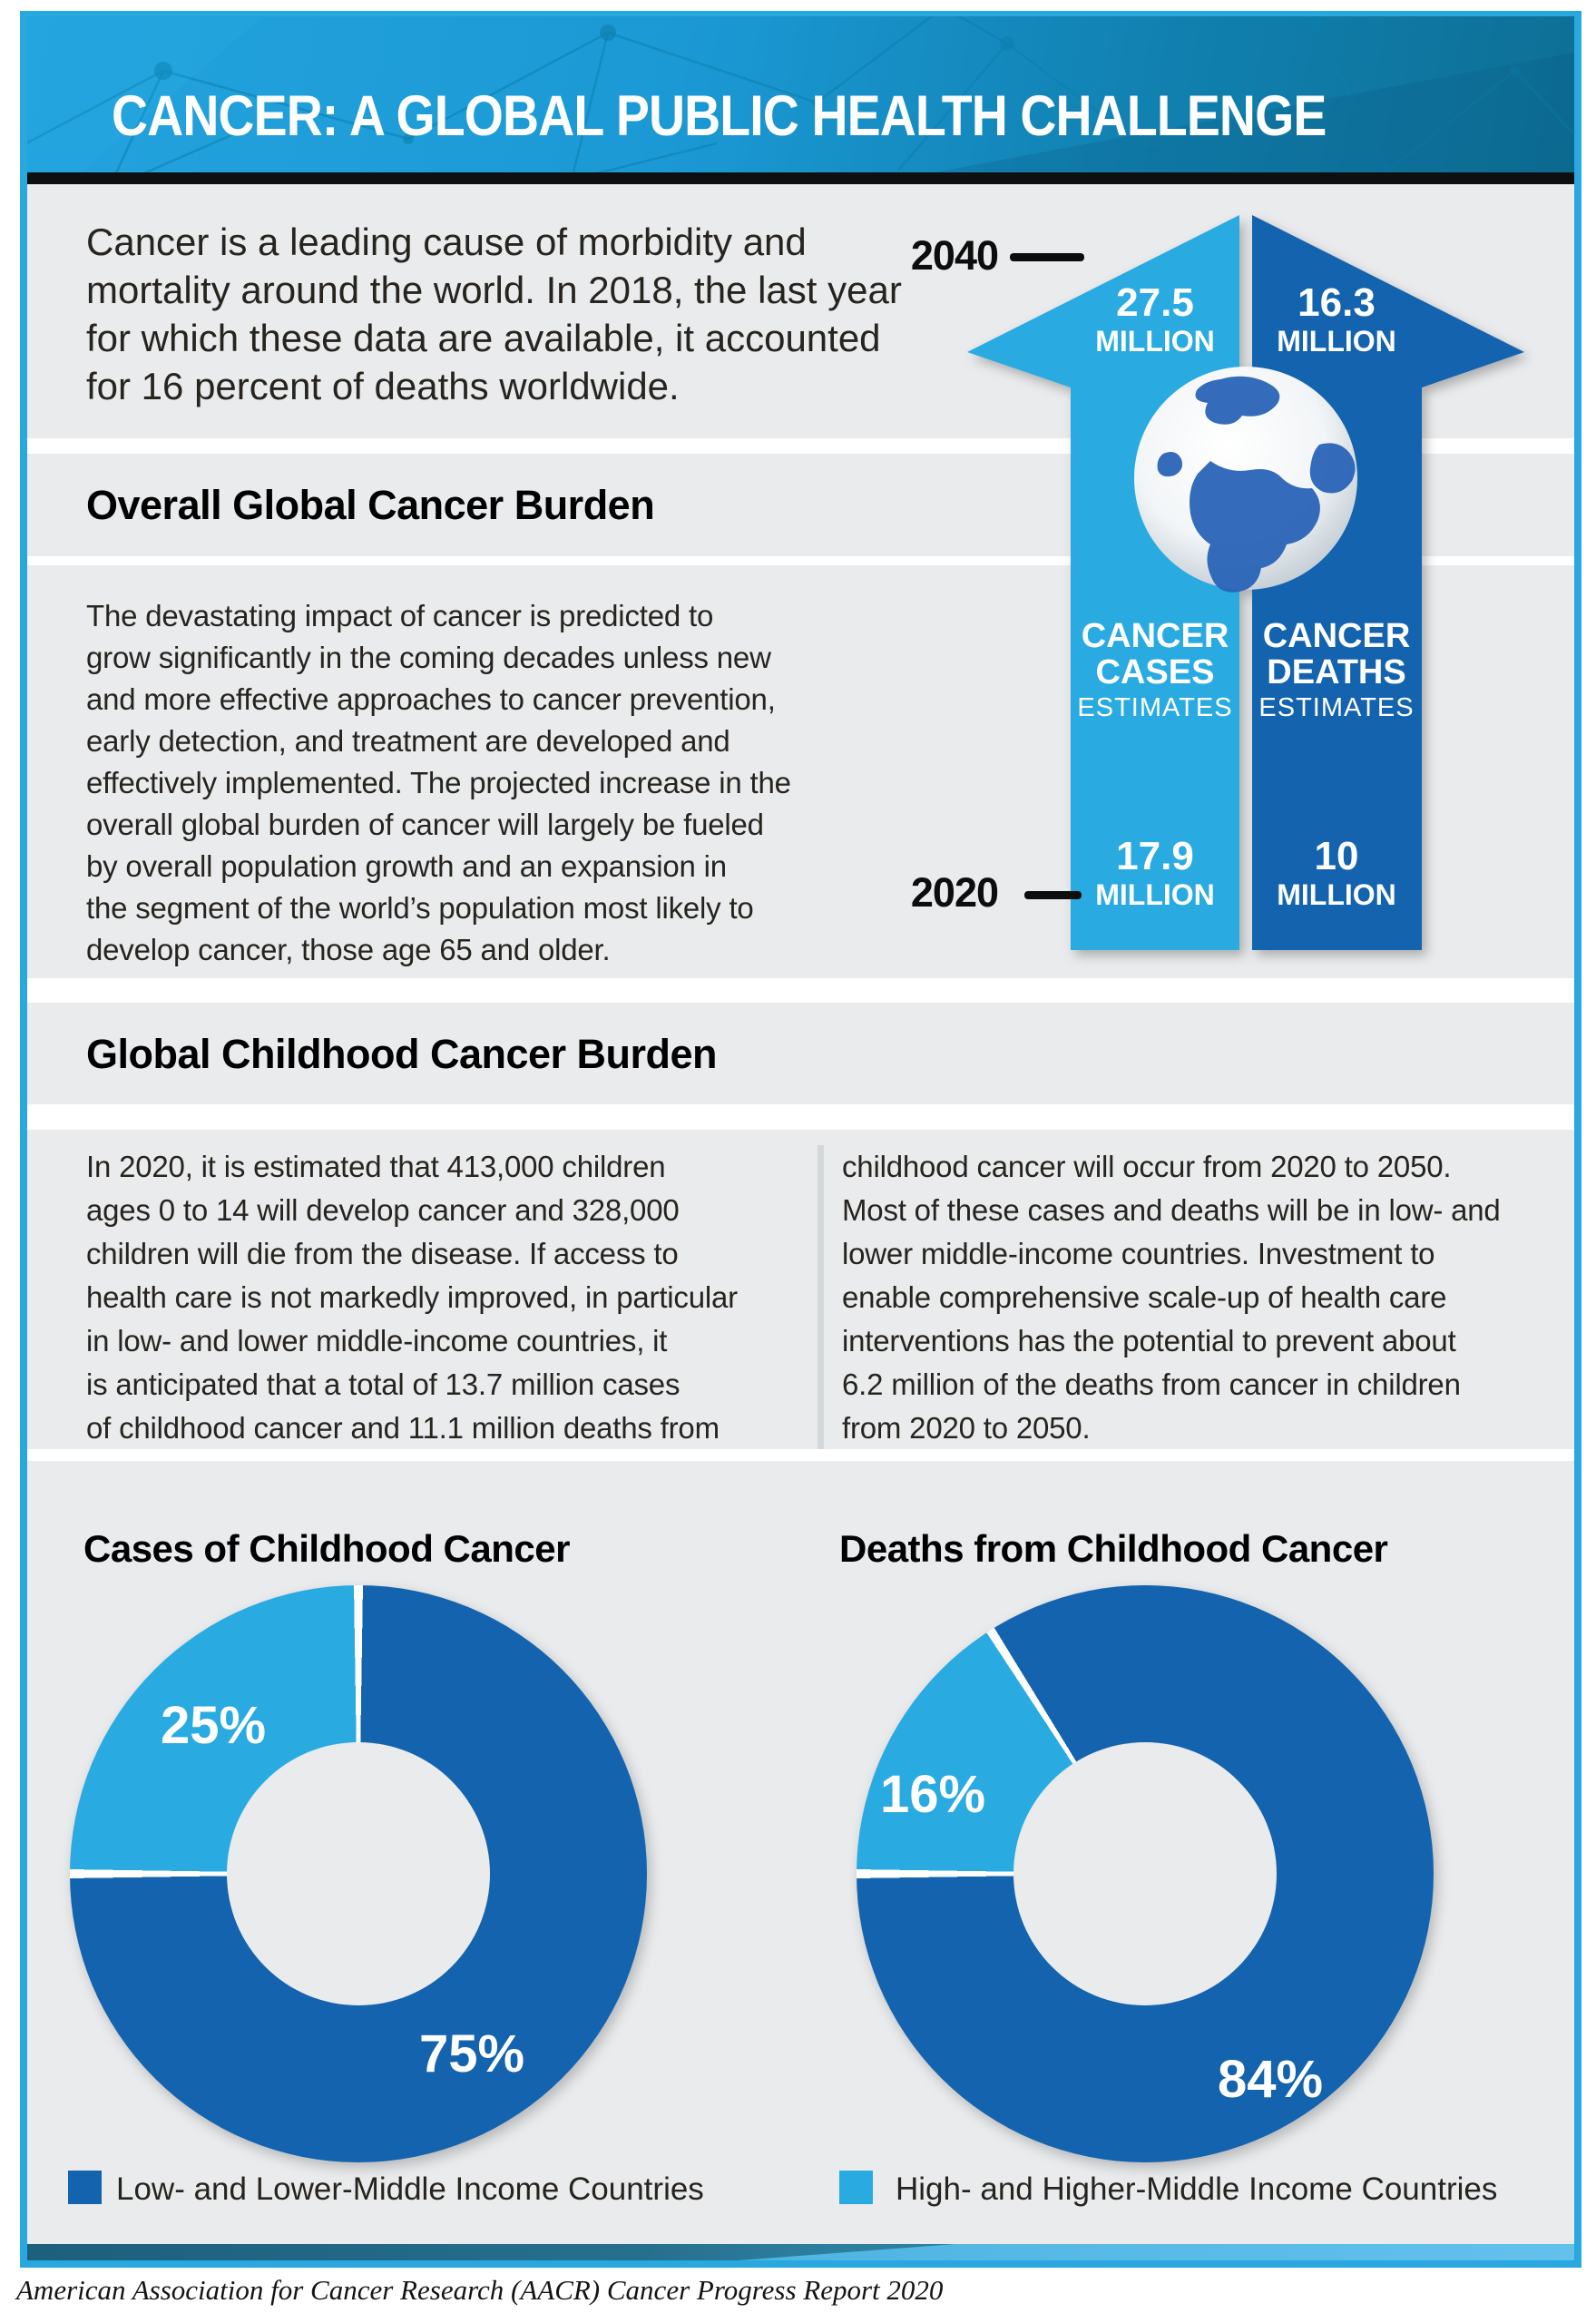 Image resolution: width=1596 pixels, height=2323 pixels. Describe the element at coordinates (821, 1297) in the screenshot. I see `column-divider` at that location.